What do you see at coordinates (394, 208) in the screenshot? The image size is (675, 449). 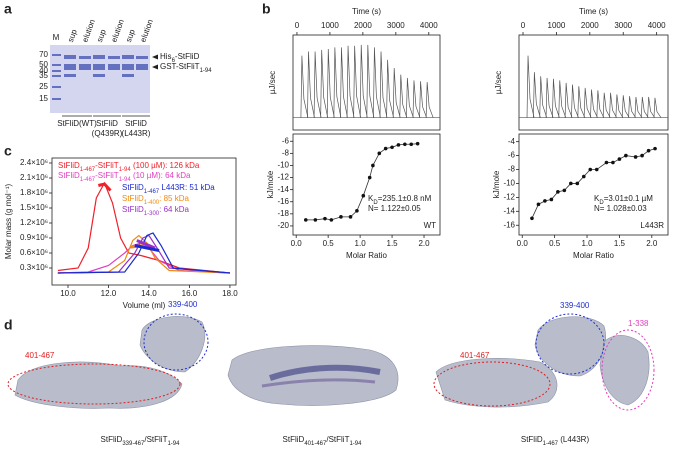 I see `annotation: N= 1.122±0.05` at bounding box center [394, 208].